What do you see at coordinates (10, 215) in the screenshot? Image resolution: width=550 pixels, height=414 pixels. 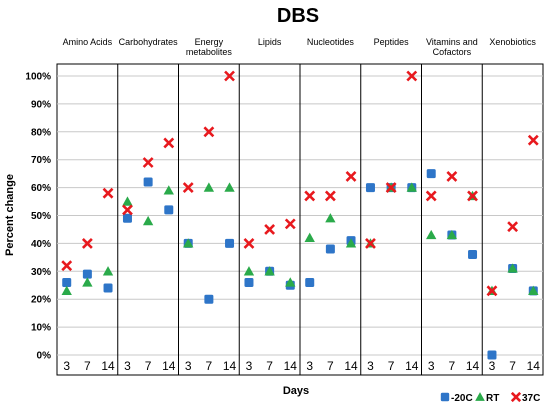 I see `y-axis-label: Percent change` at bounding box center [10, 215].